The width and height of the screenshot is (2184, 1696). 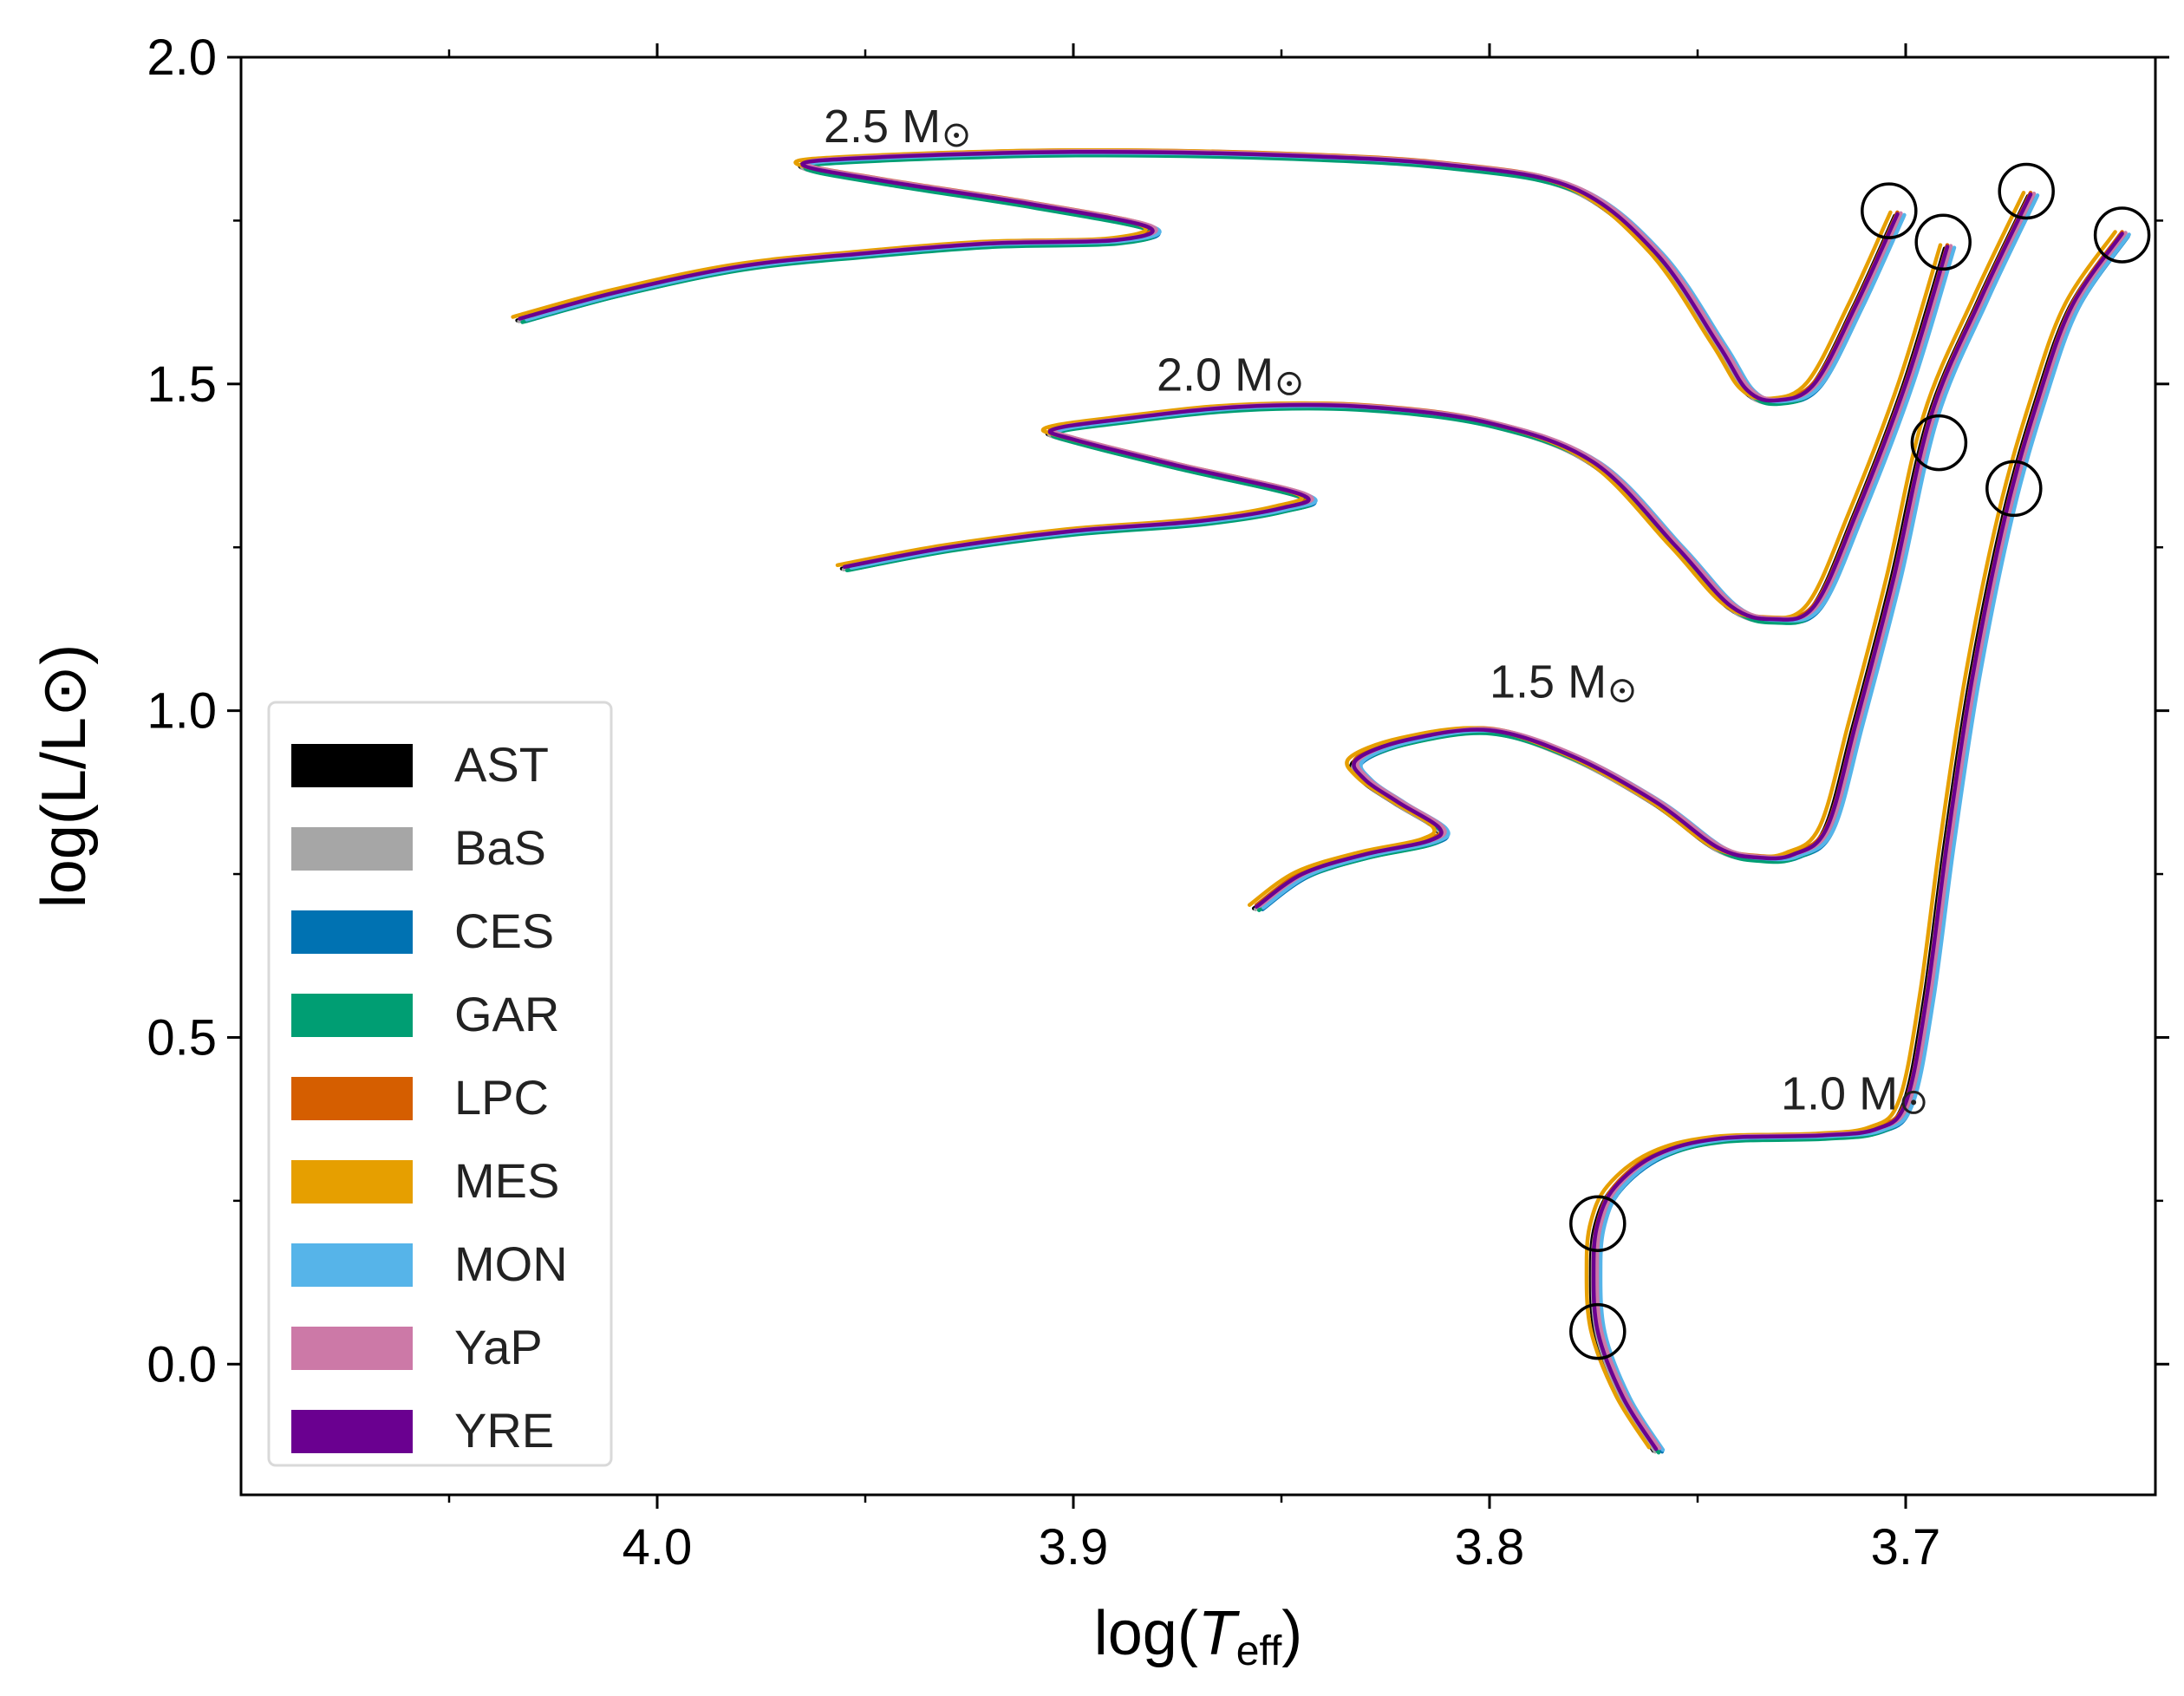 What do you see at coordinates (182, 1364) in the screenshot?
I see `y-tick-label: 0.0` at bounding box center [182, 1364].